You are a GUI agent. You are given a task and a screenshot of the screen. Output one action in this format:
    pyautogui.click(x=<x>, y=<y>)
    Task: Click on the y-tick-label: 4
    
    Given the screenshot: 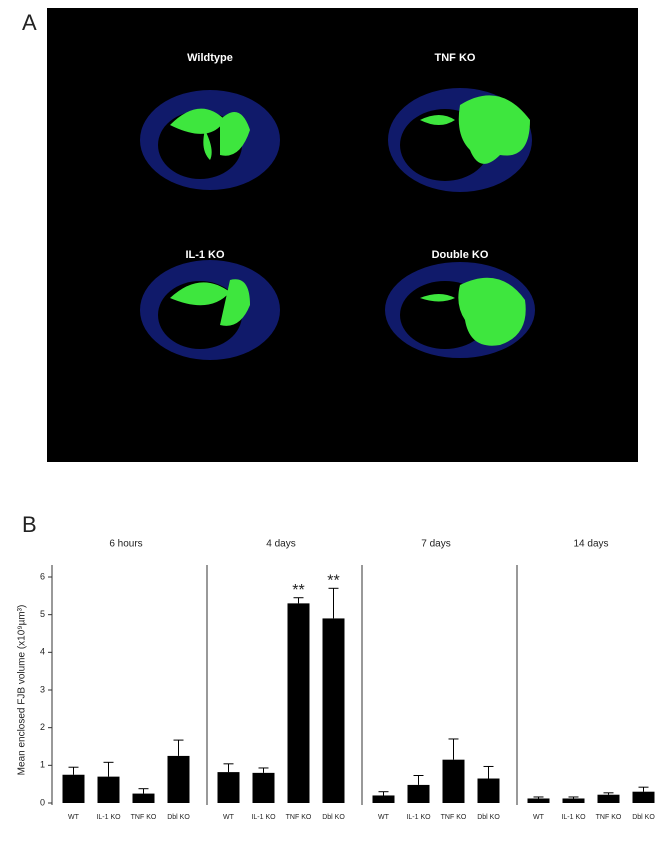 What is the action you would take?
    pyautogui.click(x=42, y=652)
    